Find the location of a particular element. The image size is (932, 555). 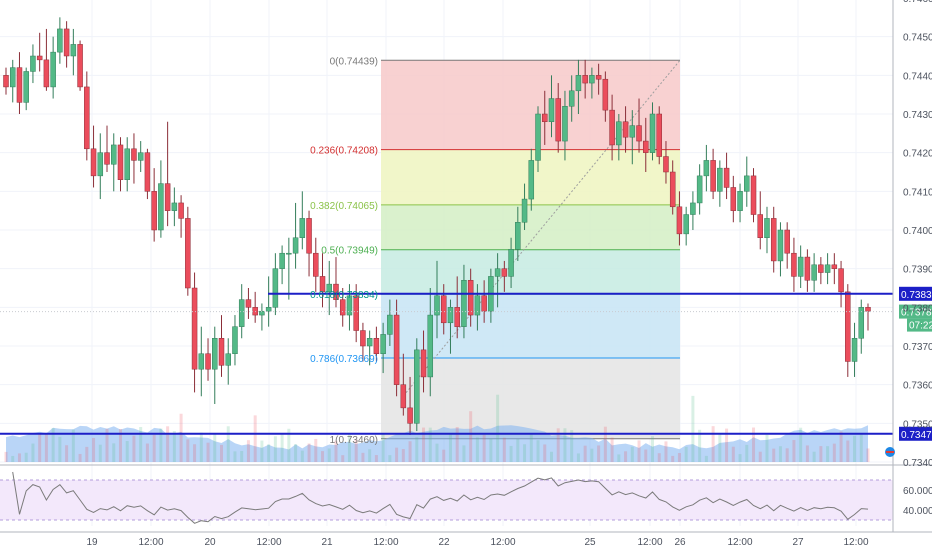

x-tick-label: 25 is located at coordinates (590, 542).